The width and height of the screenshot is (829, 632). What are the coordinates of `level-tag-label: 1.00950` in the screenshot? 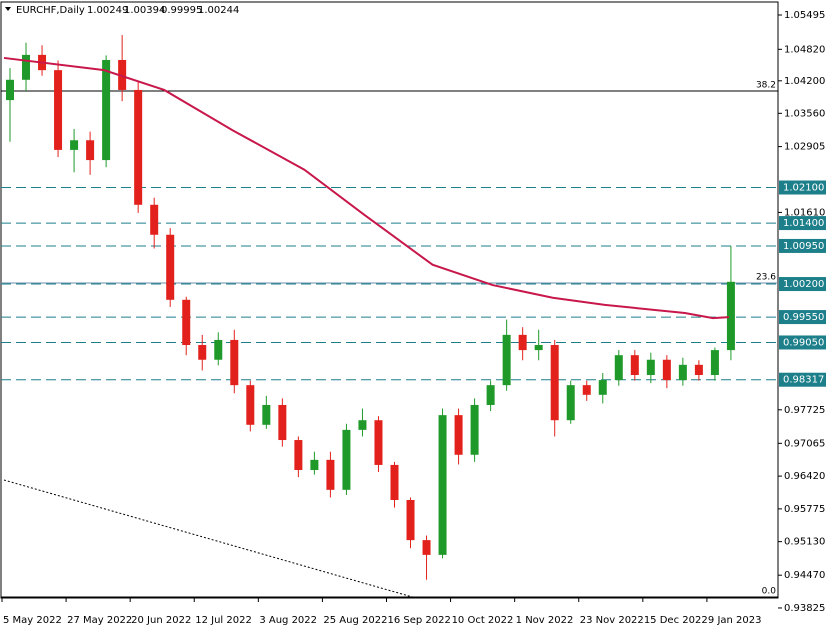 It's located at (803, 246).